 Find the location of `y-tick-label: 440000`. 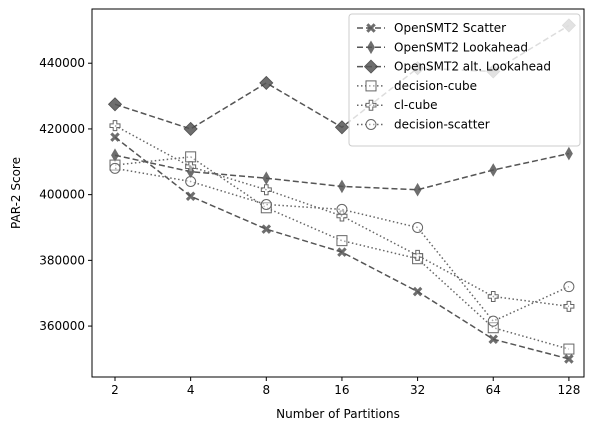

y-tick-label: 440000 is located at coordinates (62, 63).